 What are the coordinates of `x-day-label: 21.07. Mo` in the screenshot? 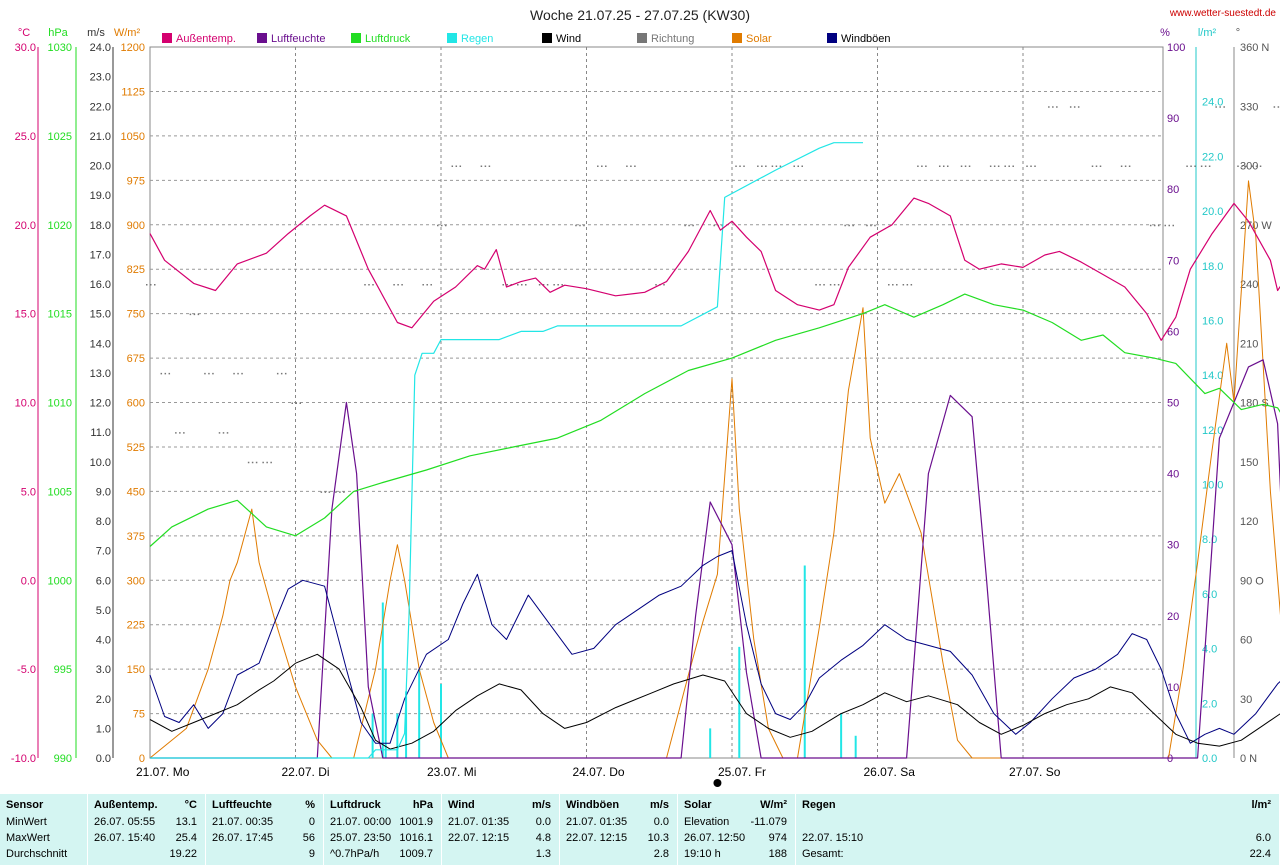 It's located at (163, 772).